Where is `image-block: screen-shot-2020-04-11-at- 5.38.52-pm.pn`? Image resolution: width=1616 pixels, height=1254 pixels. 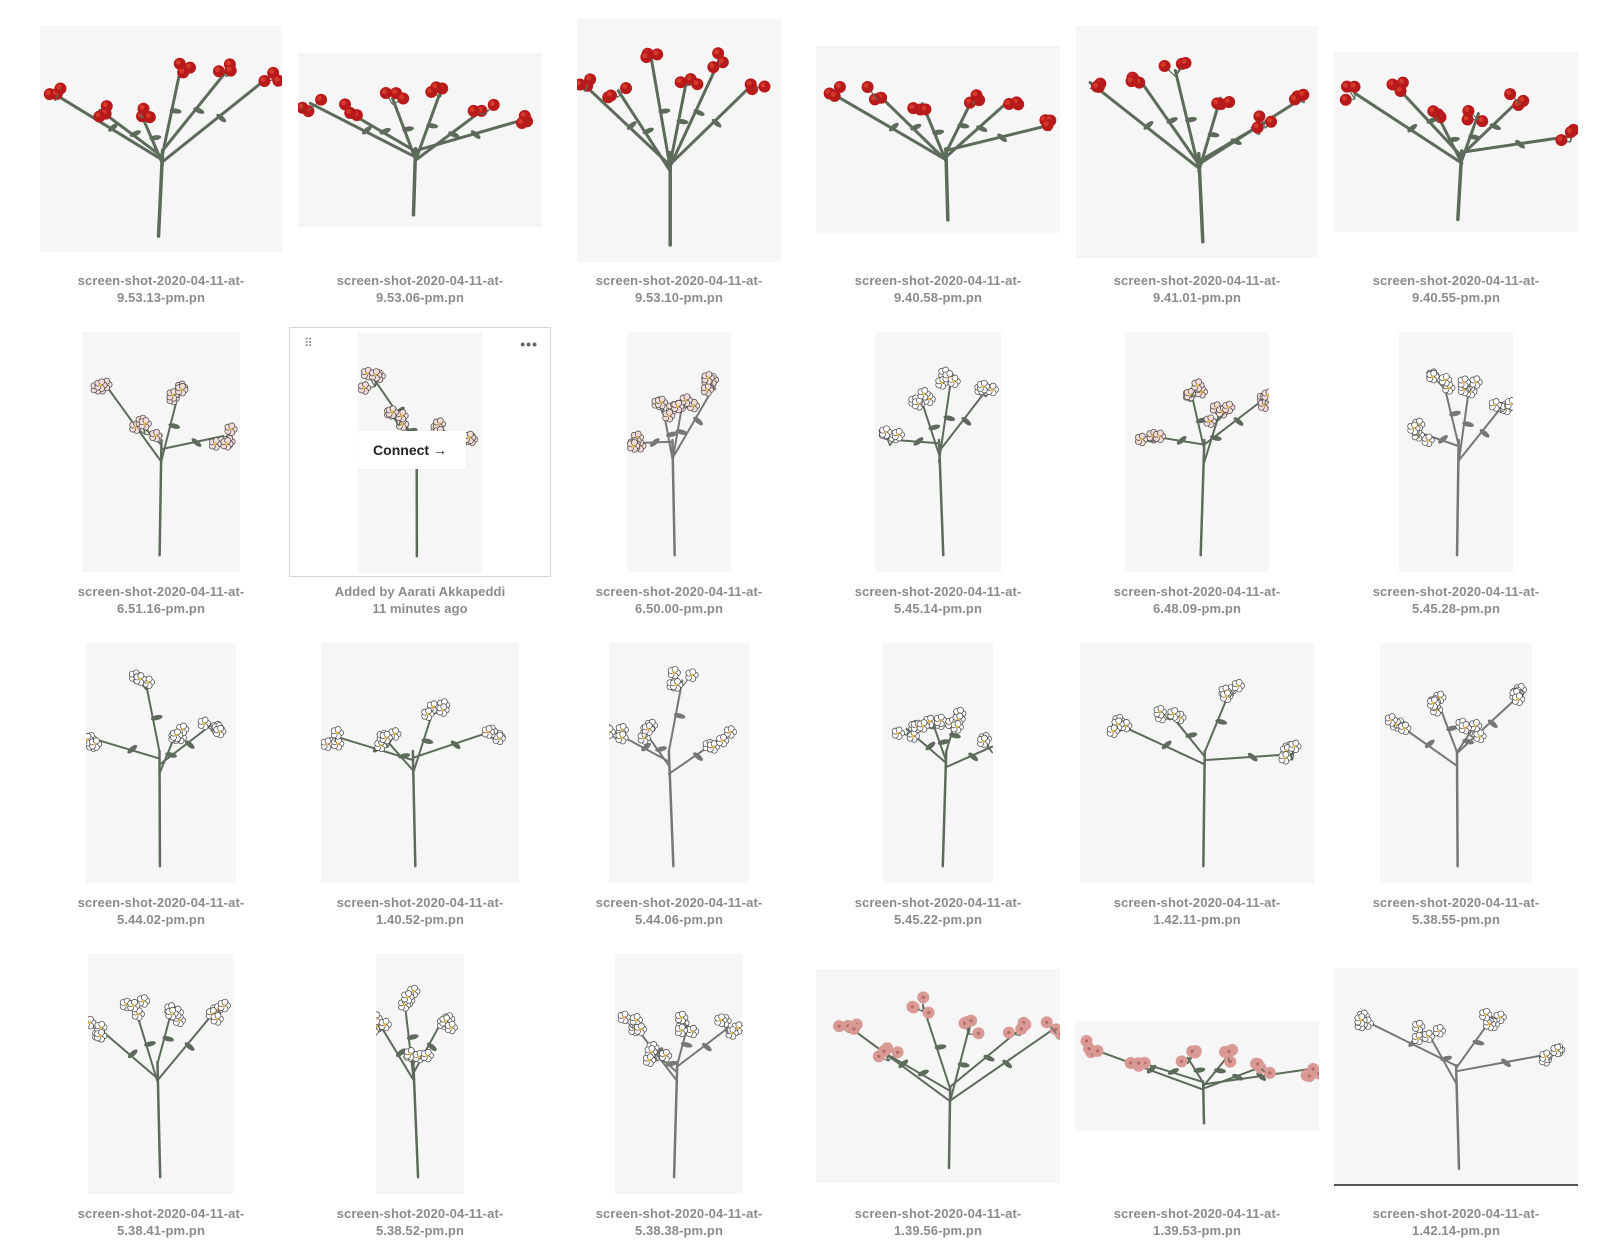
image-block: screen-shot-2020-04-11-at- 5.38.52-pm.pn is located at coordinates (420, 1099).